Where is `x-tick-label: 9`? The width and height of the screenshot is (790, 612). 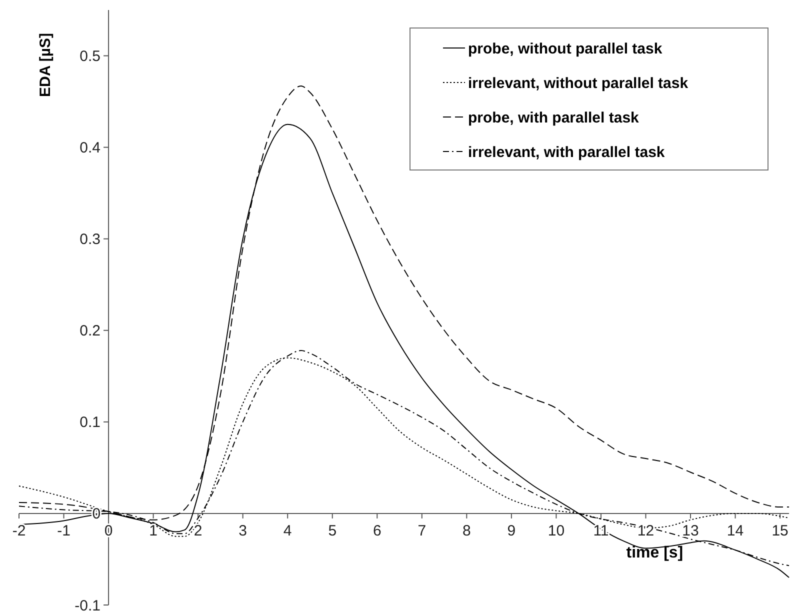
x-tick-label: 9 is located at coordinates (511, 531).